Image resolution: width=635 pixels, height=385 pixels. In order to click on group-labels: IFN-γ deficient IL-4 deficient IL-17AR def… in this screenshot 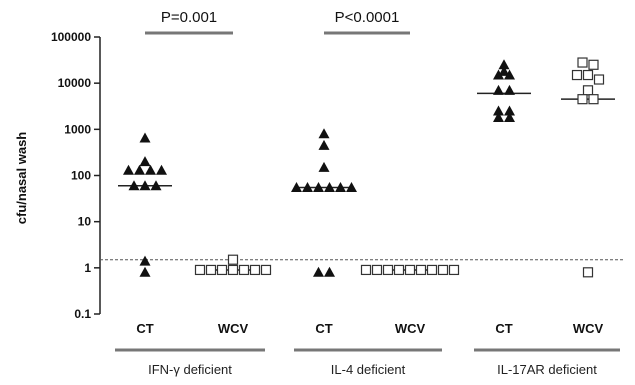, I will do `click(367, 362)`.